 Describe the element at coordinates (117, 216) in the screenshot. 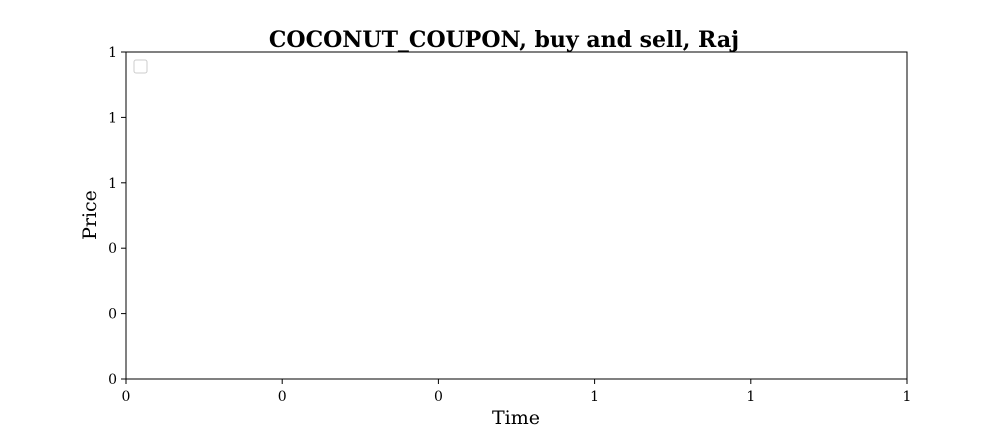

I see `y-axis-ticks: 0 0 0 1 1 1` at that location.